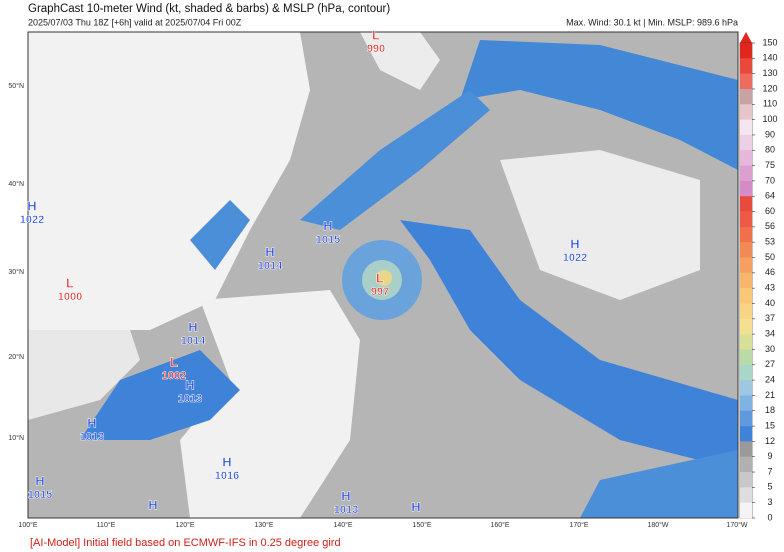 The image size is (784, 552). Describe the element at coordinates (770, 272) in the screenshot. I see `colorbar-label: 46` at that location.